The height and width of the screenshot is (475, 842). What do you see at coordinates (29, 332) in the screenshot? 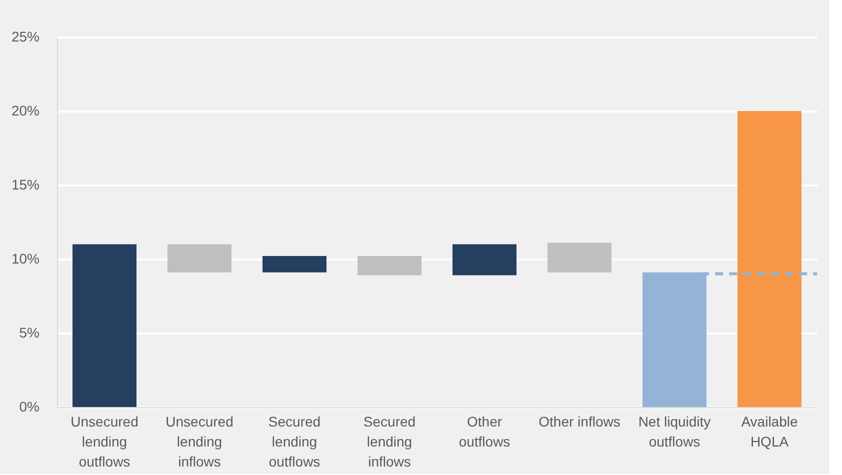
I see `y-tick-label: 5%` at bounding box center [29, 332].